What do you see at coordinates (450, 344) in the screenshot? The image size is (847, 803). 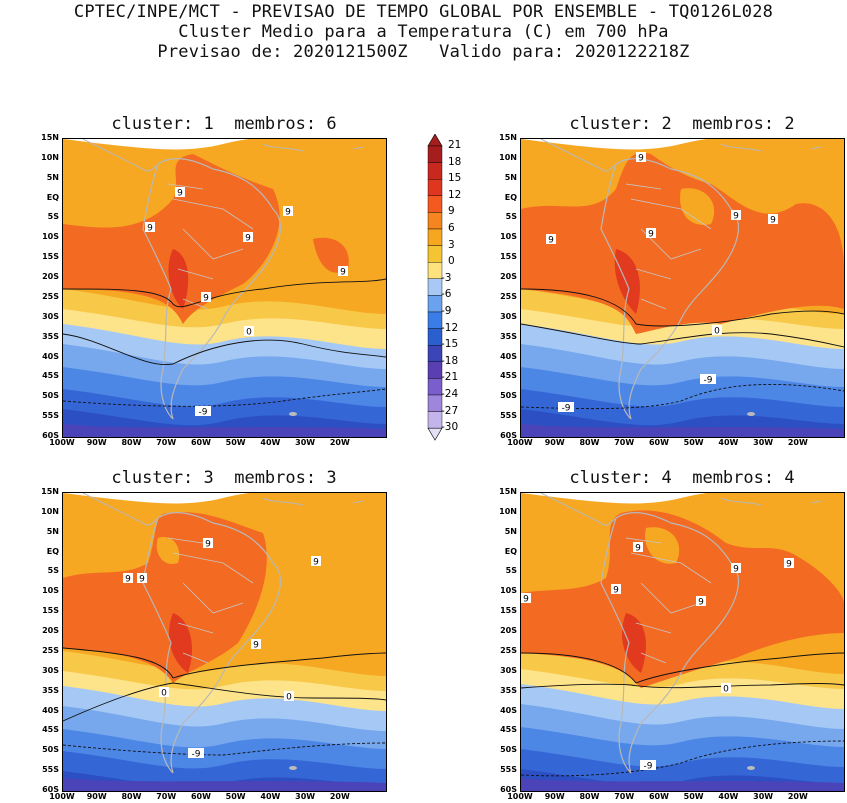 I see `colorbar-label: -15` at bounding box center [450, 344].